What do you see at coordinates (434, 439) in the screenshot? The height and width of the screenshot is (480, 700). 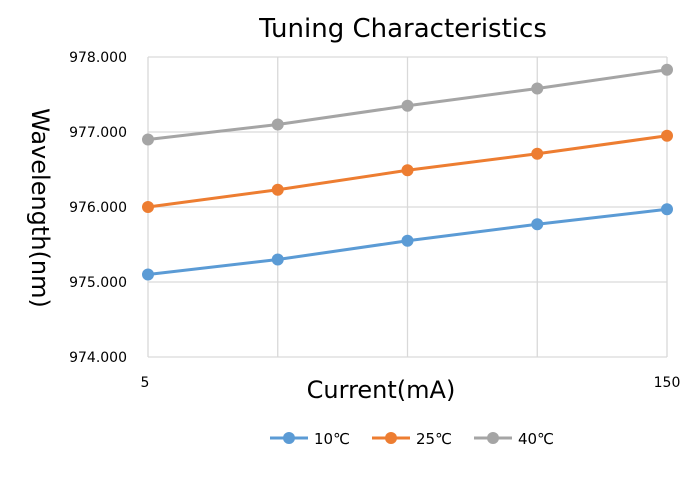 I see `legend-label: 25℃` at bounding box center [434, 439].